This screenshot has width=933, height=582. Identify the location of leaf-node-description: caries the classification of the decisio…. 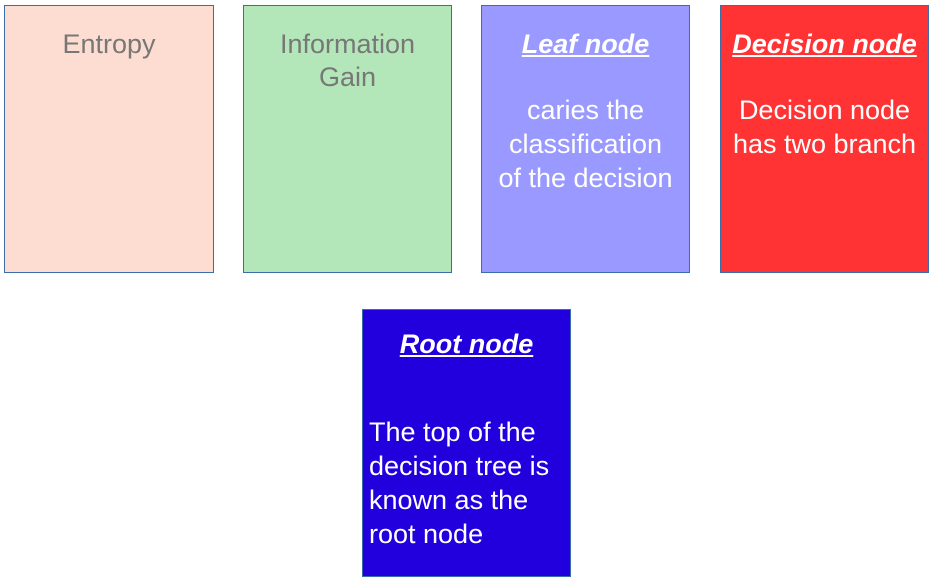
(585, 144).